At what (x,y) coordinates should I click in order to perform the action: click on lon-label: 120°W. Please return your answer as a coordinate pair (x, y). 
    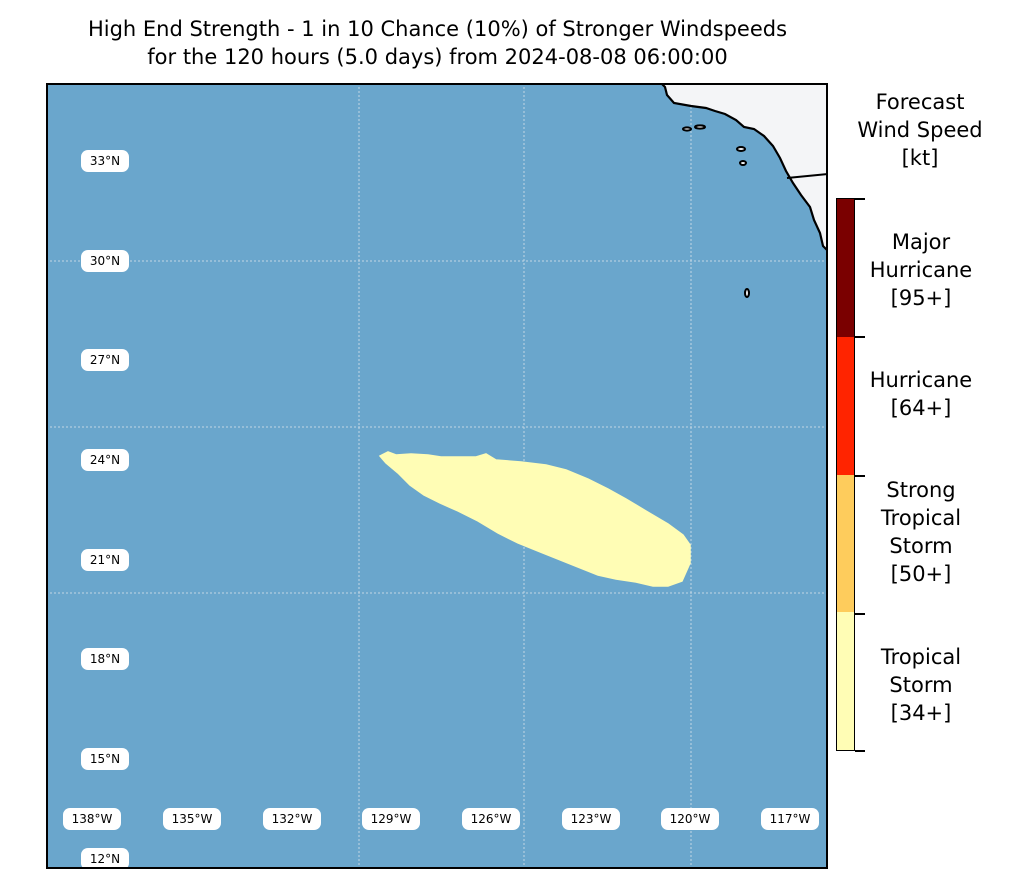
    Looking at the image, I should click on (690, 819).